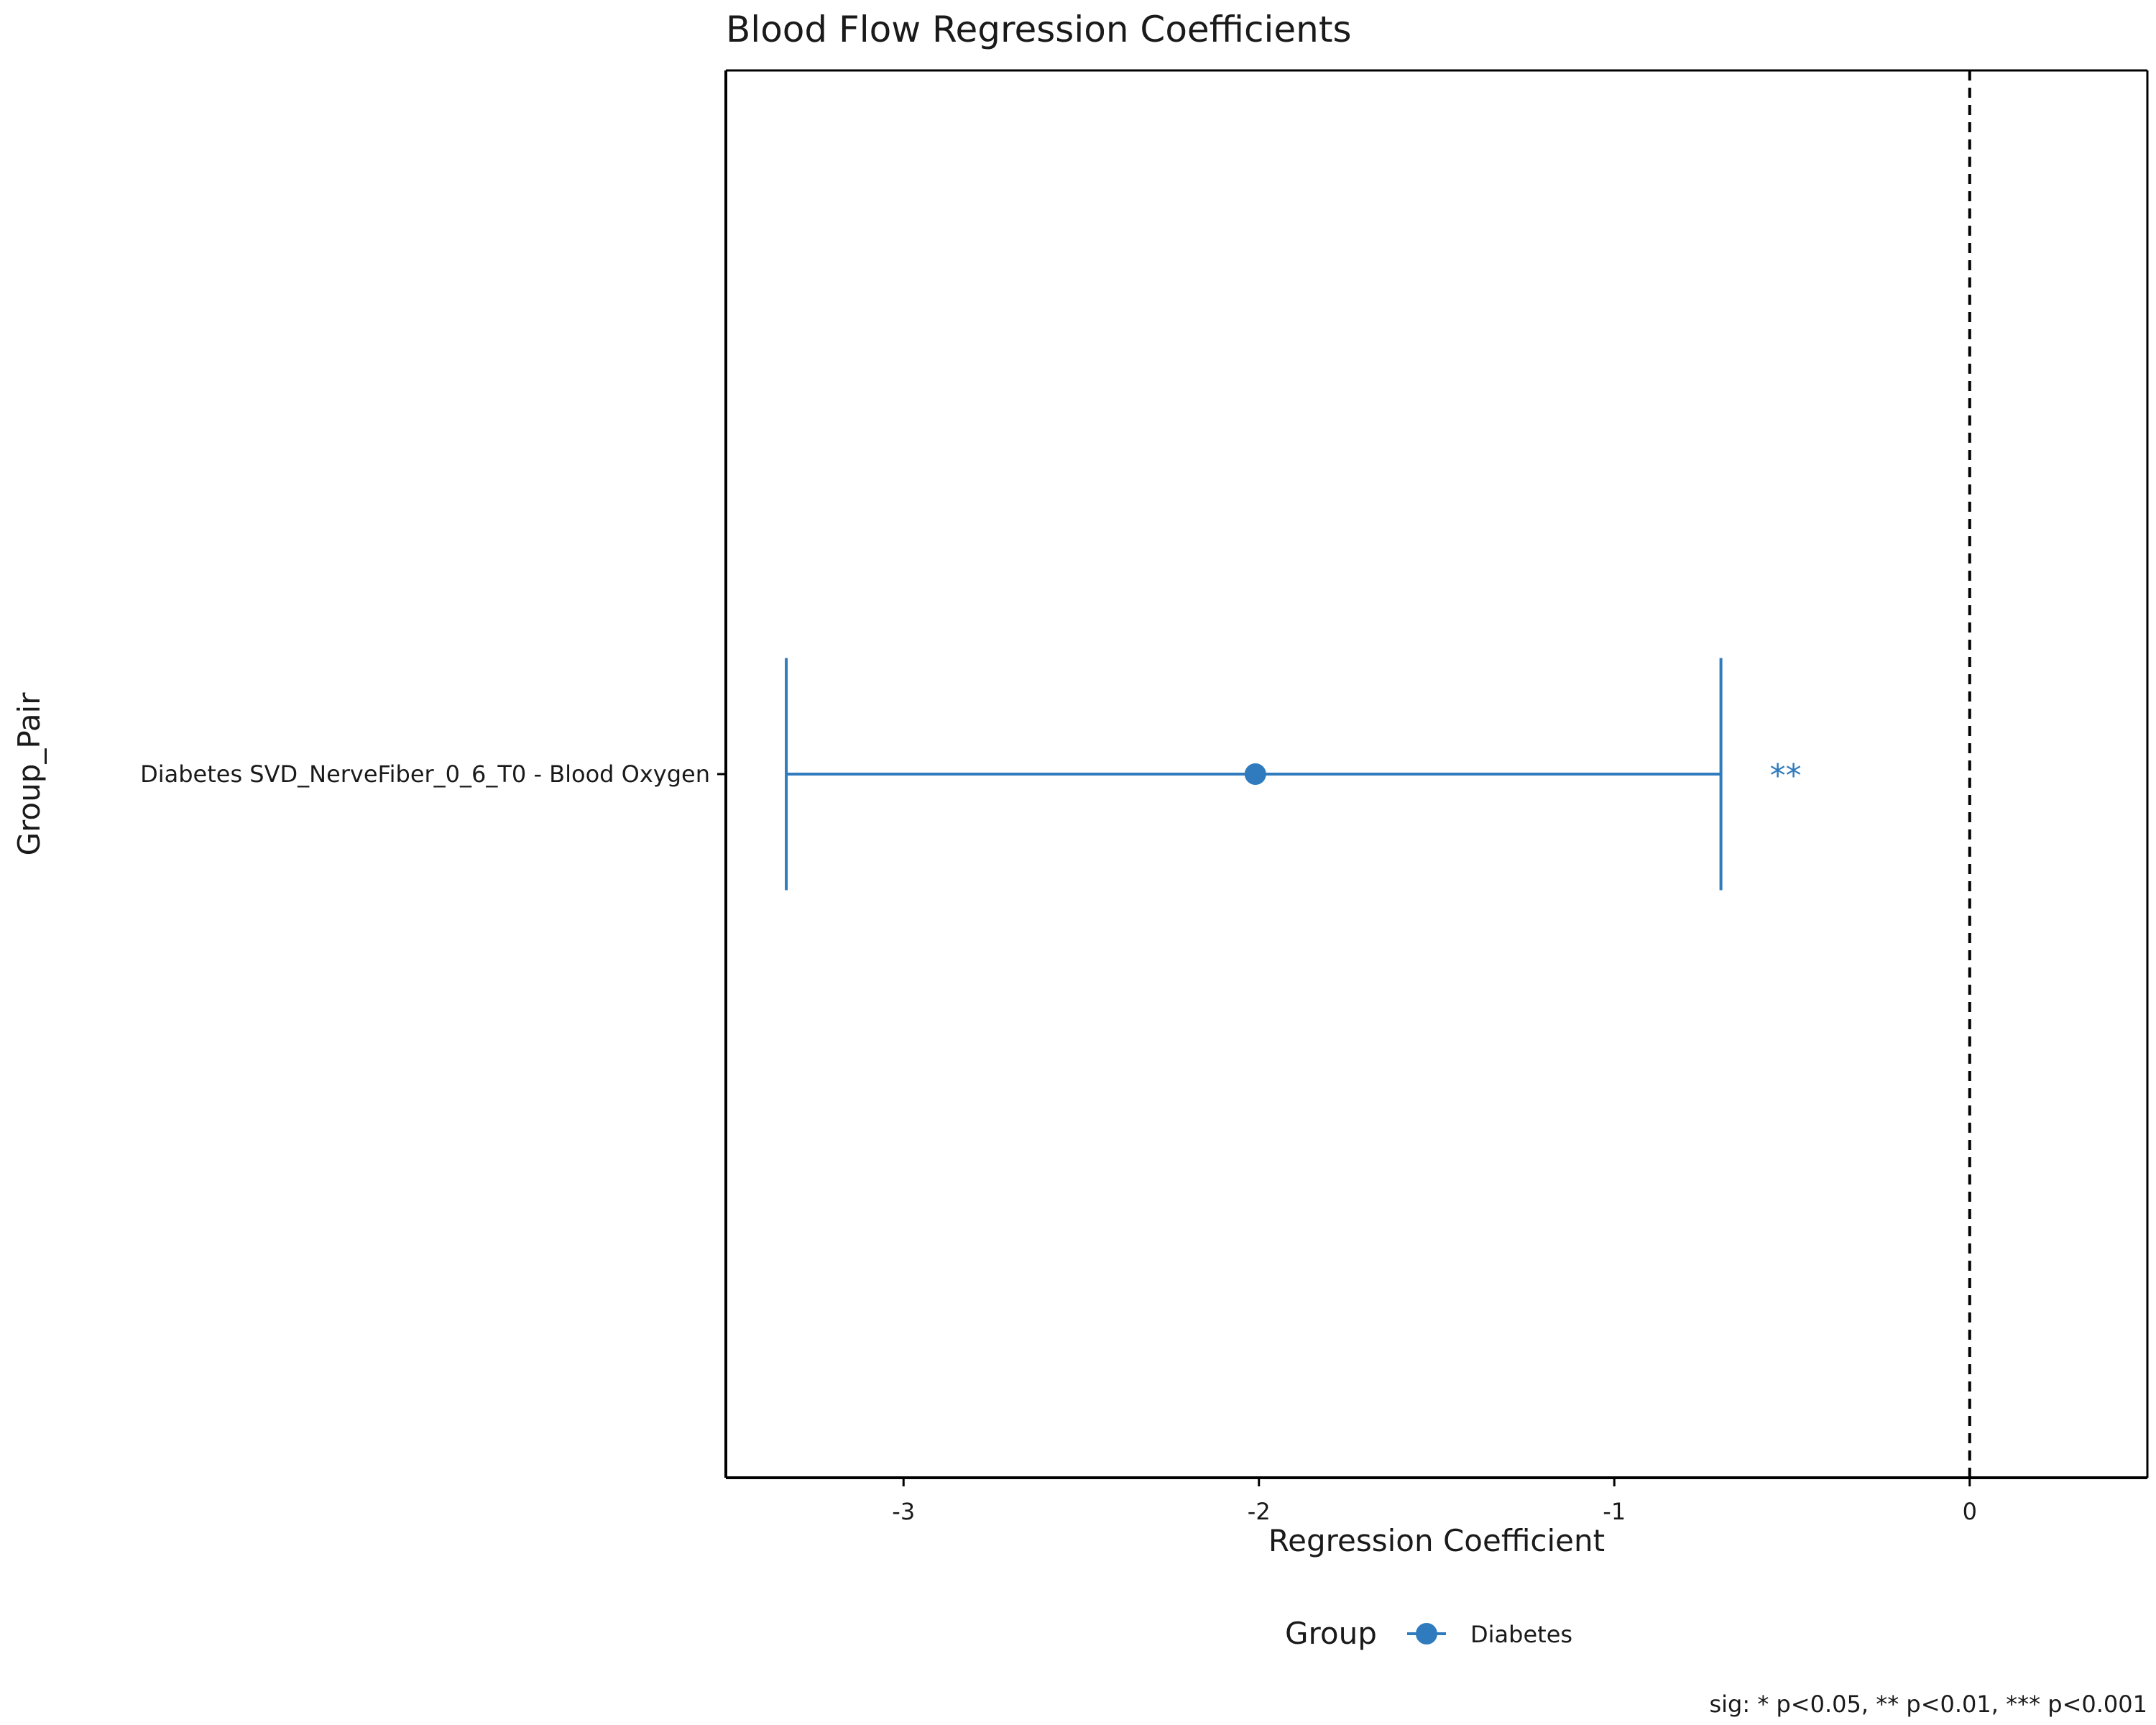  I want to click on y-axis-label: Group_Pair, so click(29, 774).